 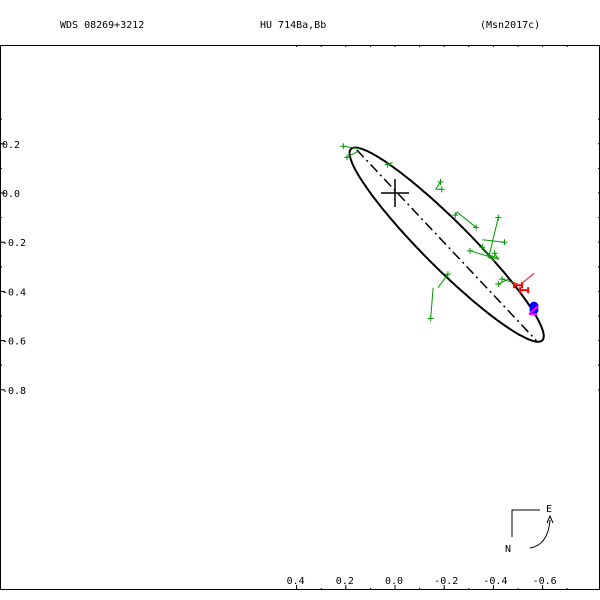 What do you see at coordinates (526, 294) in the screenshot?
I see `special-marks-layer` at bounding box center [526, 294].